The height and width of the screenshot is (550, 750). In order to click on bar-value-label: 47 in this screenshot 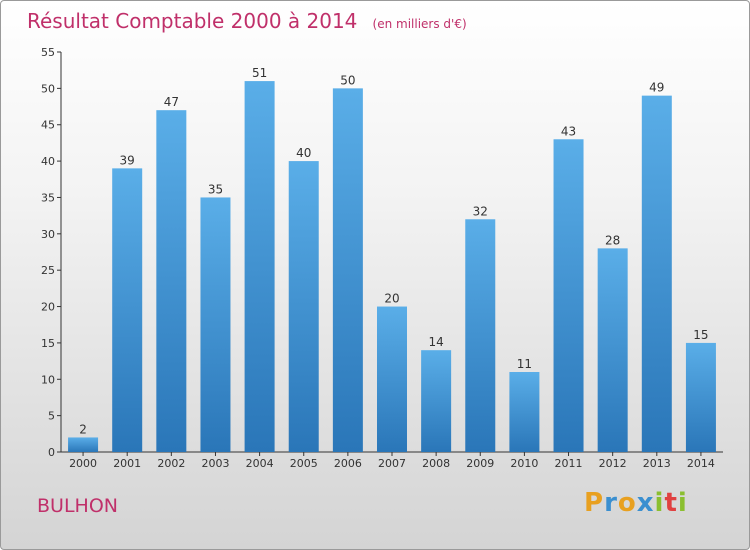, I will do `click(171, 102)`.